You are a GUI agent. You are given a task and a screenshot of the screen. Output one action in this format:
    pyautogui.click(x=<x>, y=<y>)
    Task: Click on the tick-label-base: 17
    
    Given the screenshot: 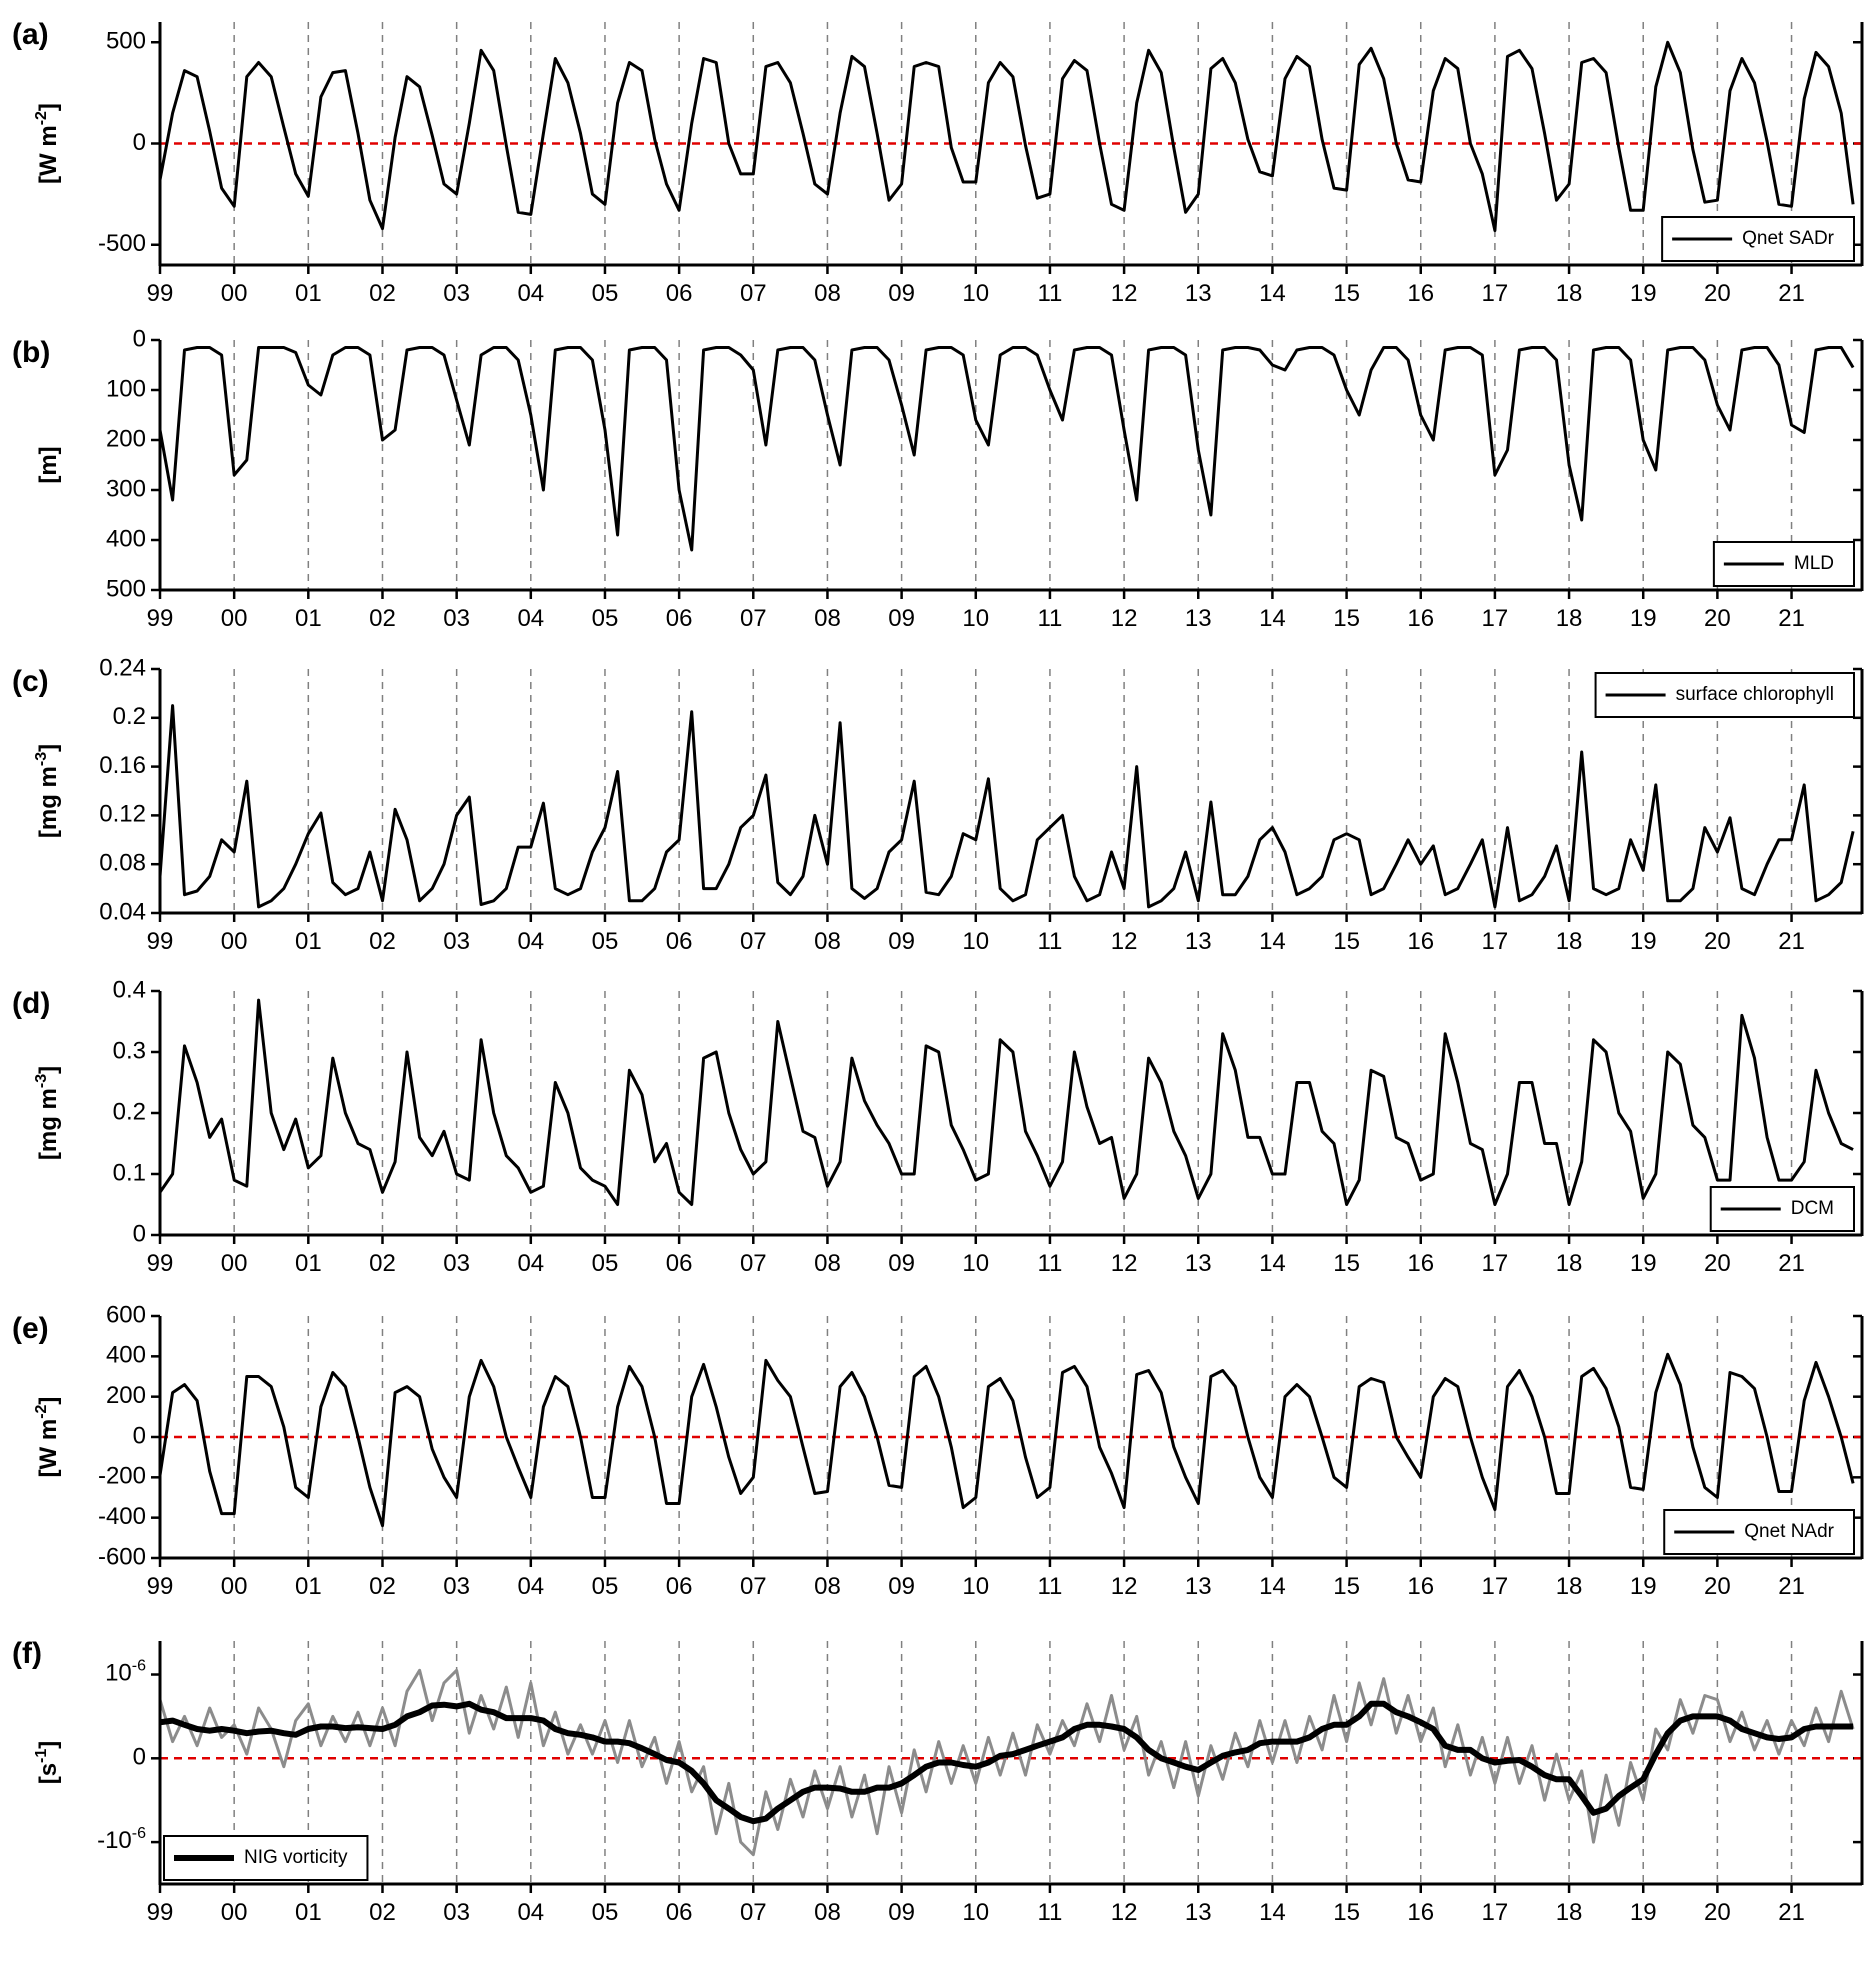 What is the action you would take?
    pyautogui.click(x=1495, y=941)
    